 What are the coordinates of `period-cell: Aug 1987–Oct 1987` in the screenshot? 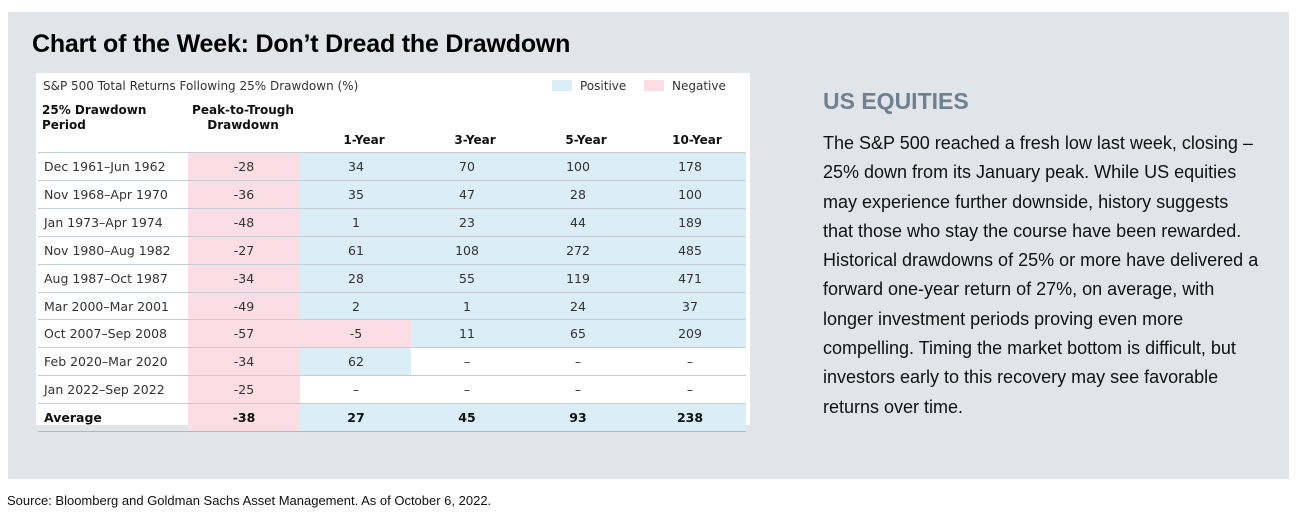 It's located at (106, 278).